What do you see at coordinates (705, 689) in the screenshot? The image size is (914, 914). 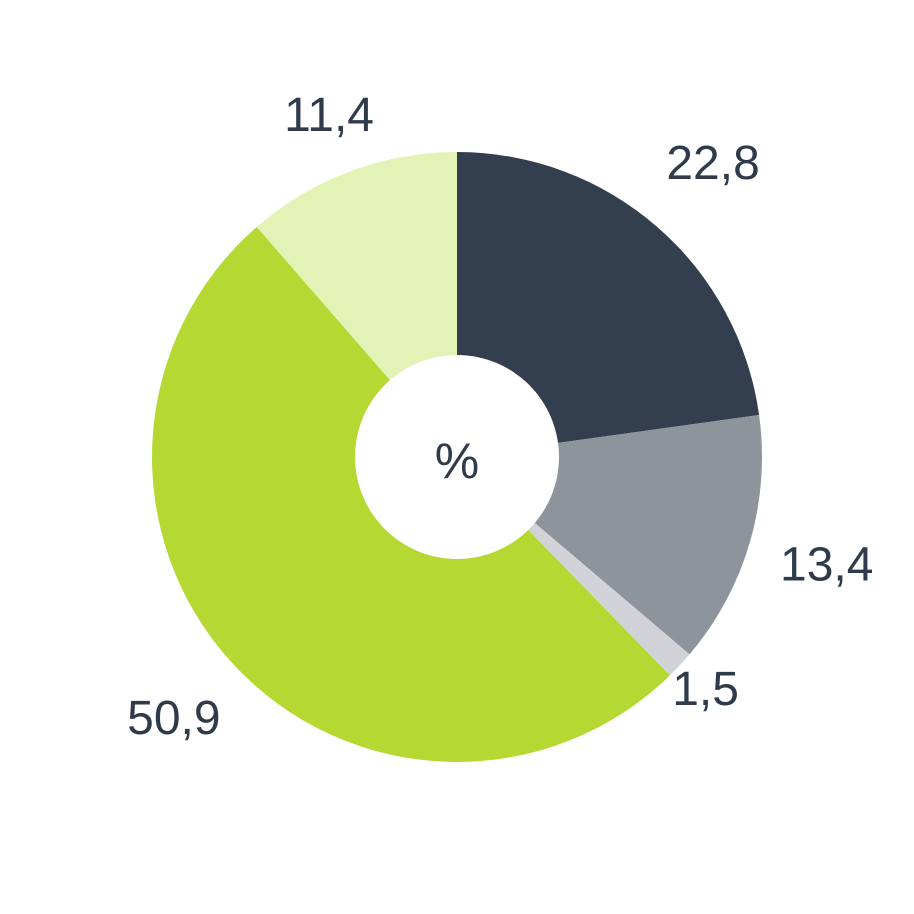 I see `slice-label-3: 1,5` at bounding box center [705, 689].